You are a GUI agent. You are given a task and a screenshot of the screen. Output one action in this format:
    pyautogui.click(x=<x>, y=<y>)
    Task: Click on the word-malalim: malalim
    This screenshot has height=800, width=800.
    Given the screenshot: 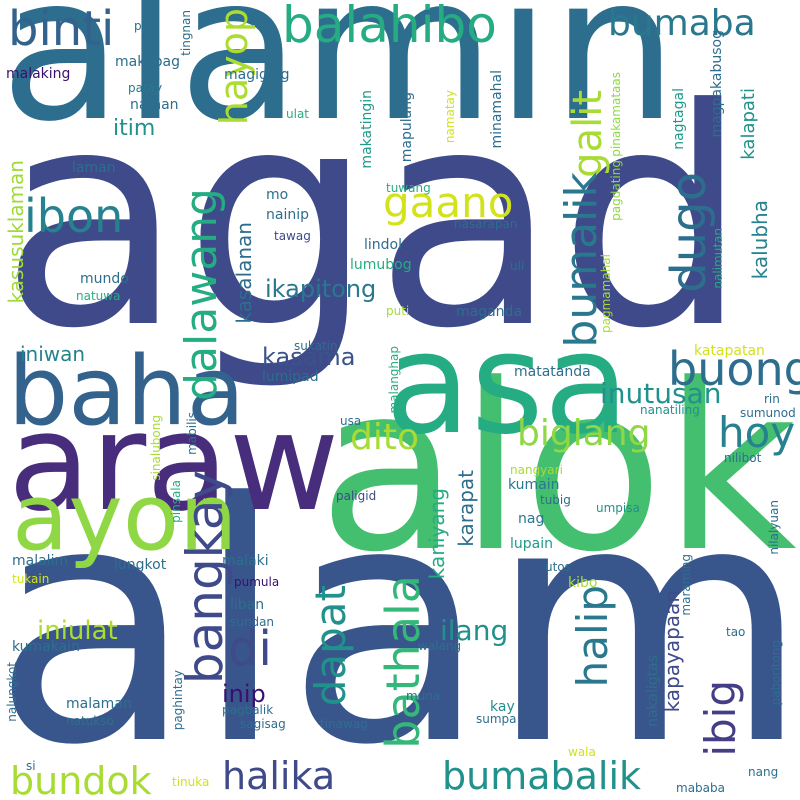 What is the action you would take?
    pyautogui.click(x=40, y=561)
    